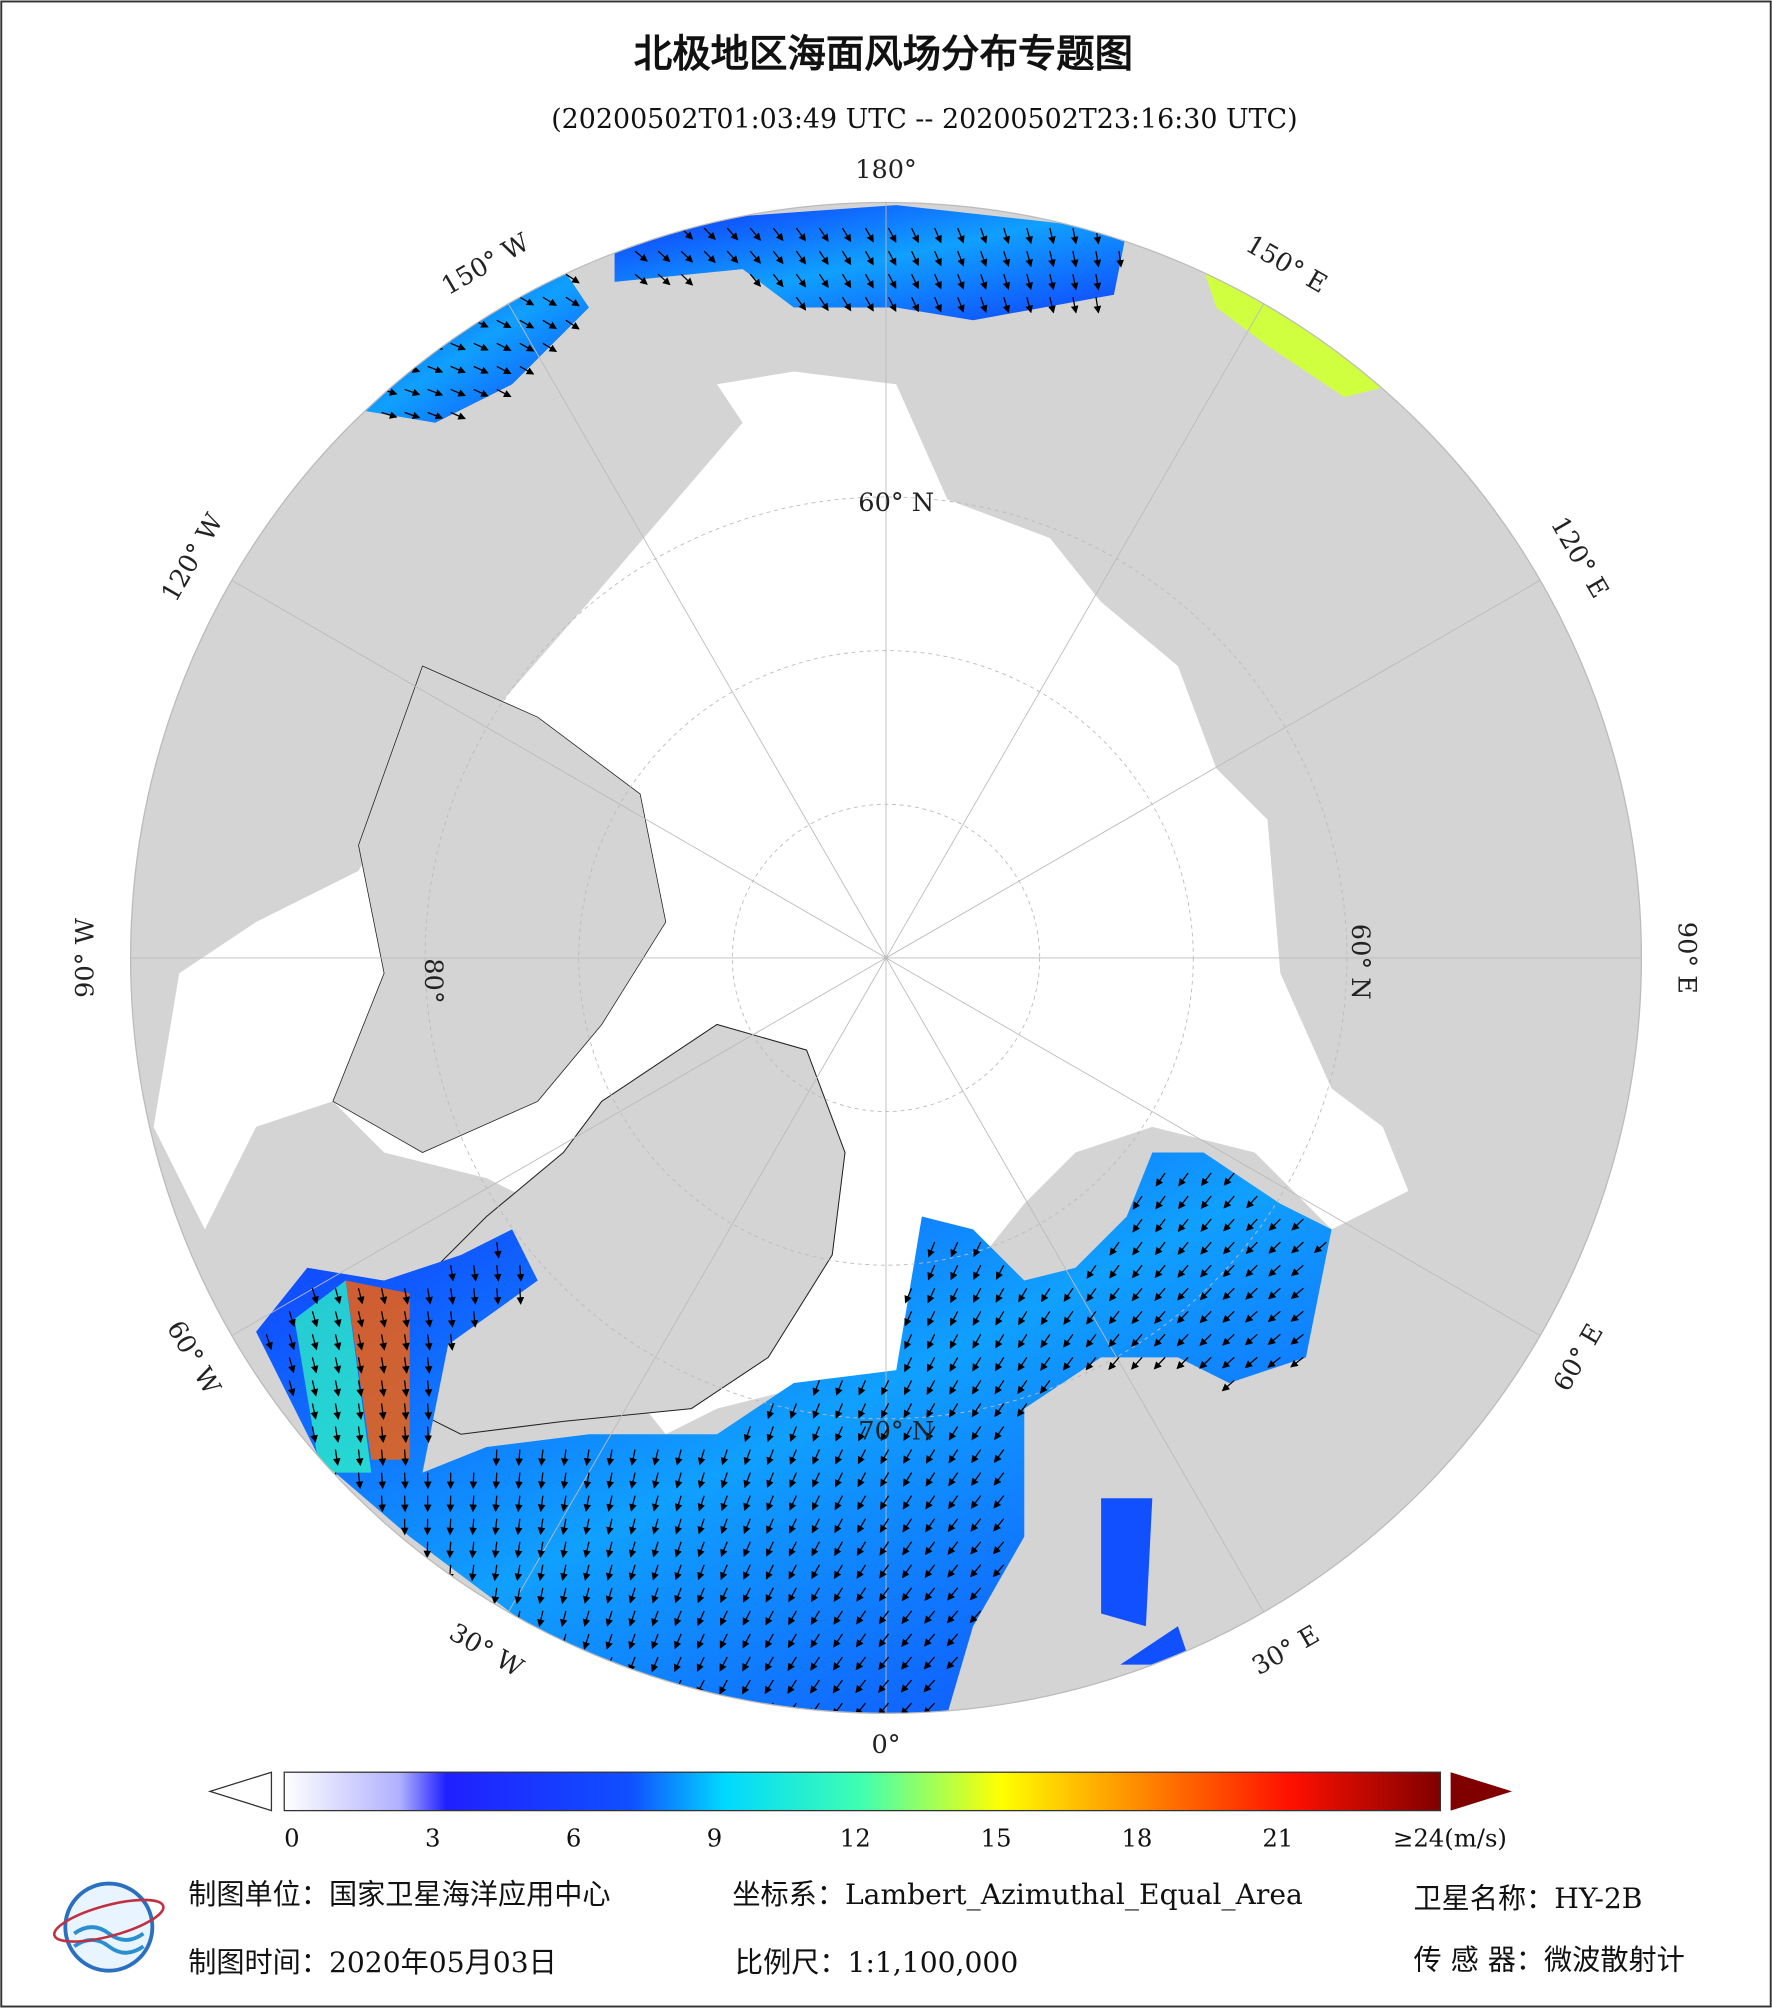  Describe the element at coordinates (85, 957) in the screenshot. I see `longitude-label: 90° W` at that location.